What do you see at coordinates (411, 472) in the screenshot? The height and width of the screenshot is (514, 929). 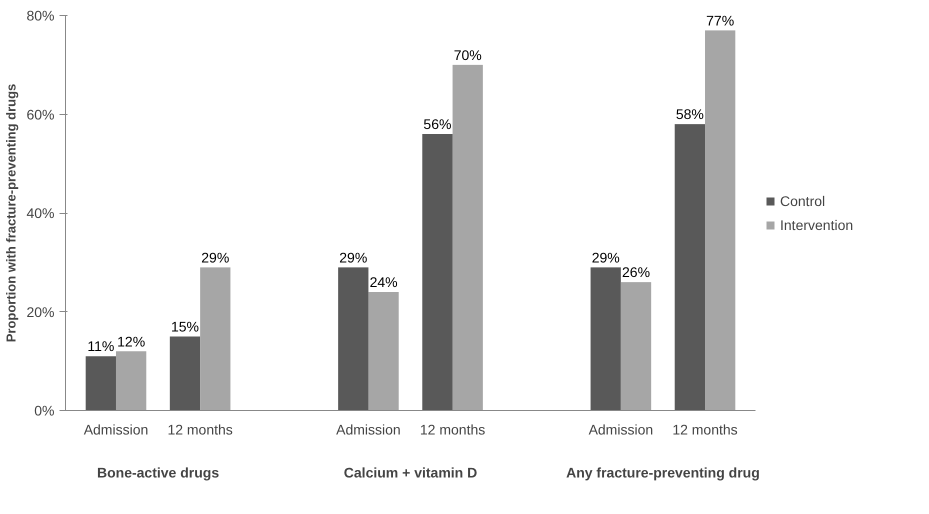 I see `text: Calcium + vitamin D` at bounding box center [411, 472].